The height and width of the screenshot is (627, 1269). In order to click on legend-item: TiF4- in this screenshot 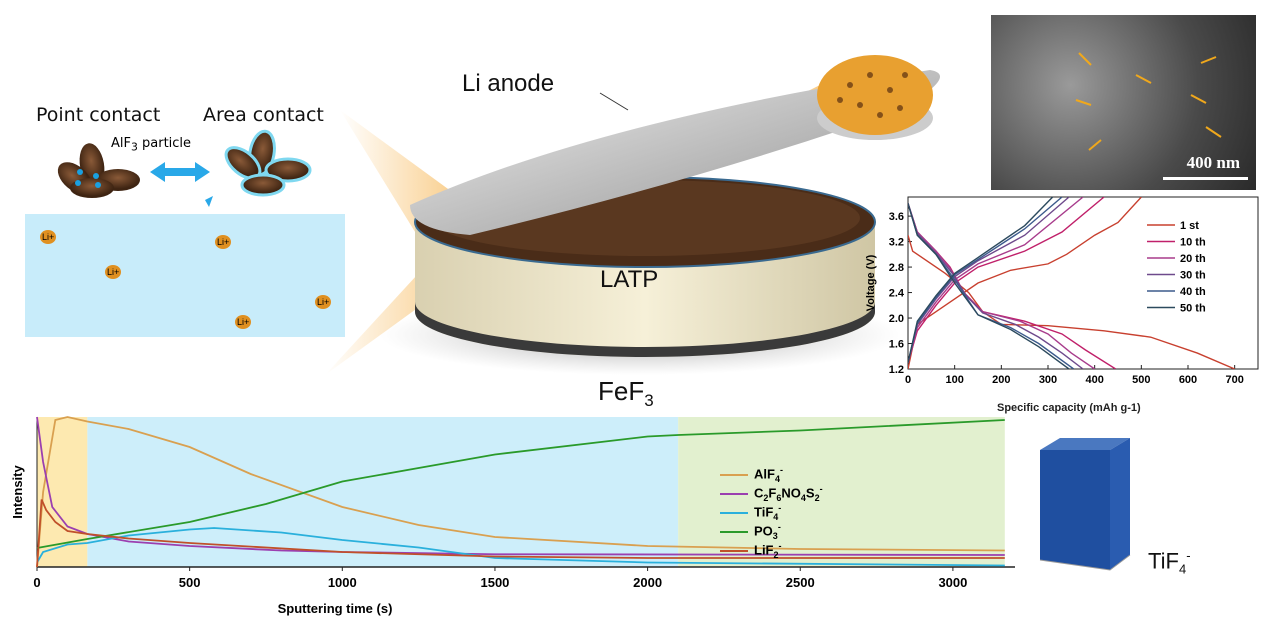, I will do `click(771, 512)`.